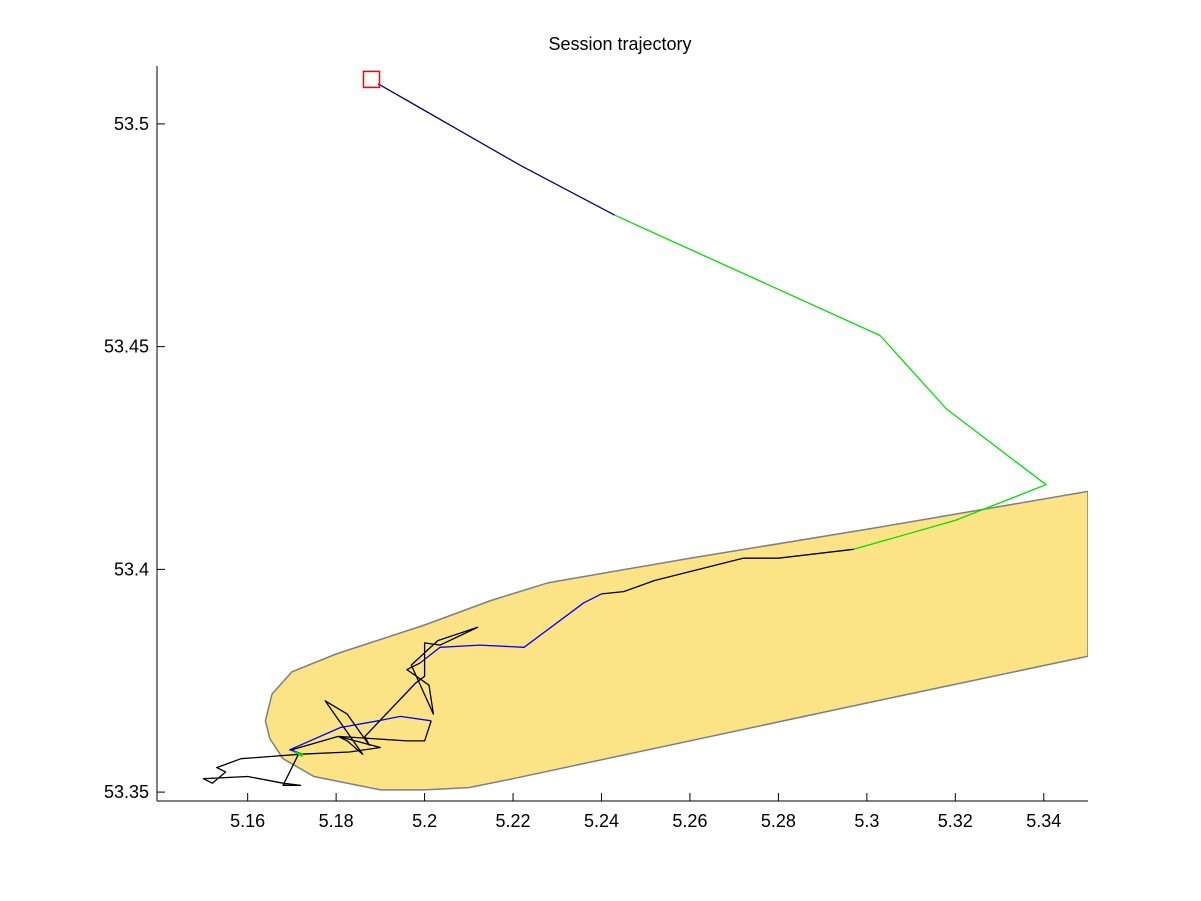  Describe the element at coordinates (126, 792) in the screenshot. I see `y-tick-label: 53.35` at that location.